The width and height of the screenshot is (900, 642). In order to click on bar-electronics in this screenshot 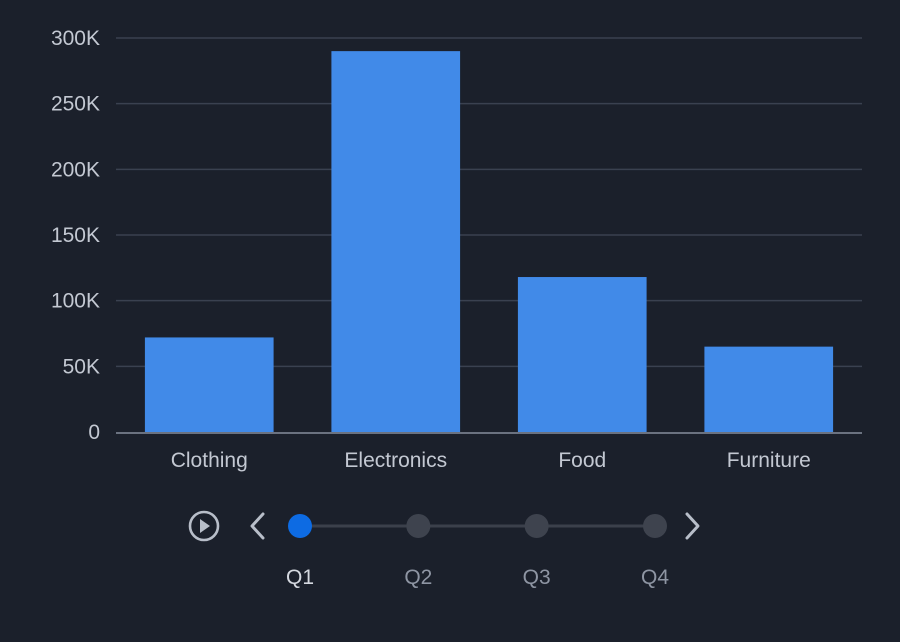, I will do `click(396, 242)`.